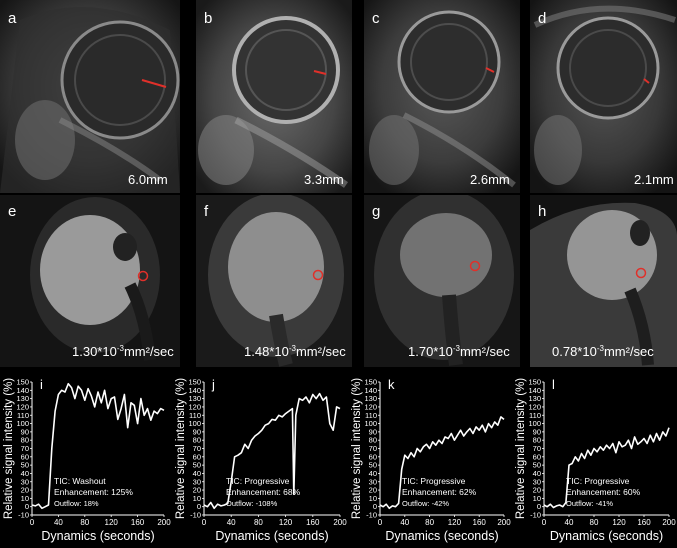 This screenshot has height=548, width=677. Describe the element at coordinates (41, 384) in the screenshot. I see `chart-panel-label: i` at that location.